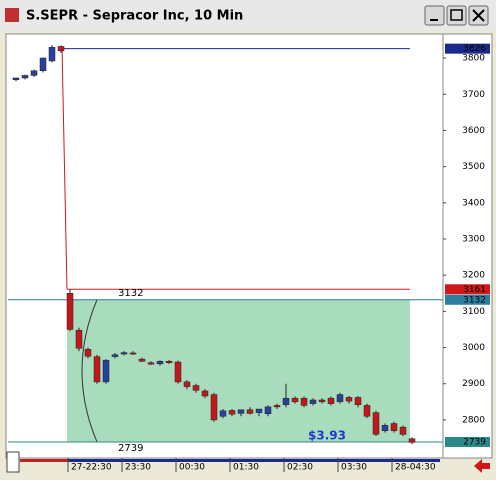 Image resolution: width=496 pixels, height=480 pixels. Describe the element at coordinates (474, 442) in the screenshot. I see `level-label: 2739` at that location.